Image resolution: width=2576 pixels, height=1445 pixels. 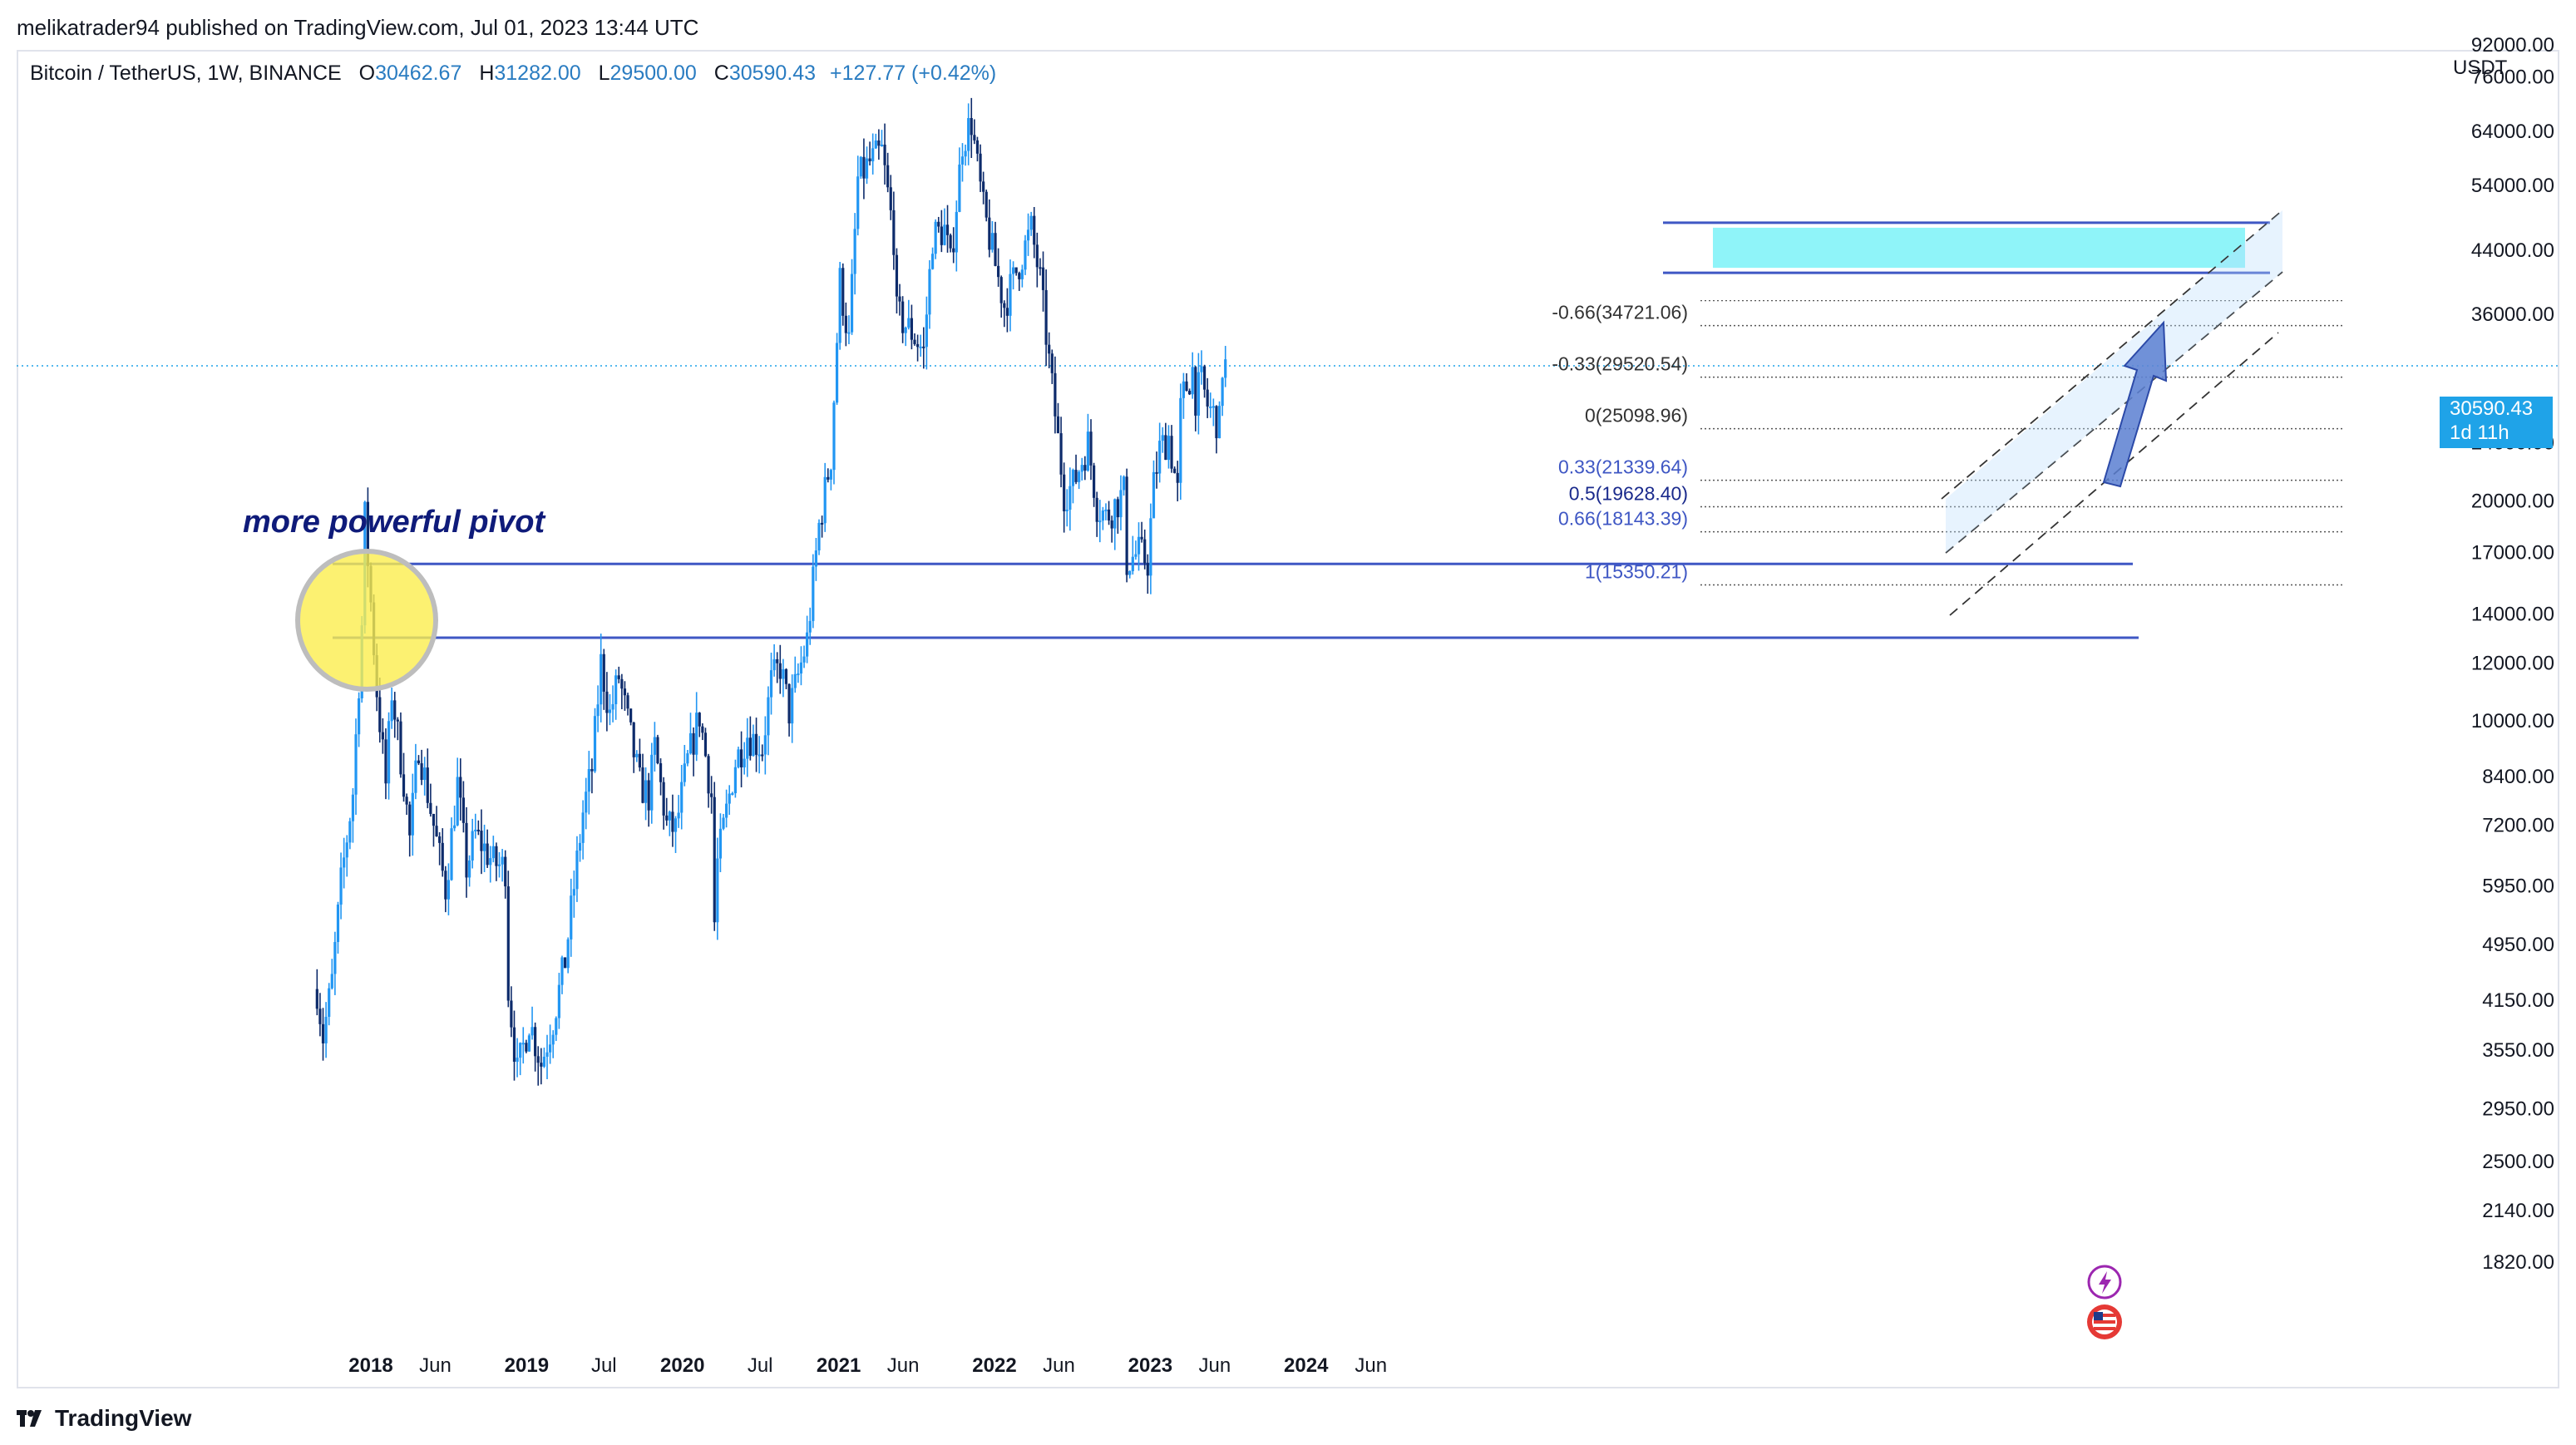 What do you see at coordinates (760, 1365) in the screenshot?
I see `time-tick-label: Jul` at bounding box center [760, 1365].